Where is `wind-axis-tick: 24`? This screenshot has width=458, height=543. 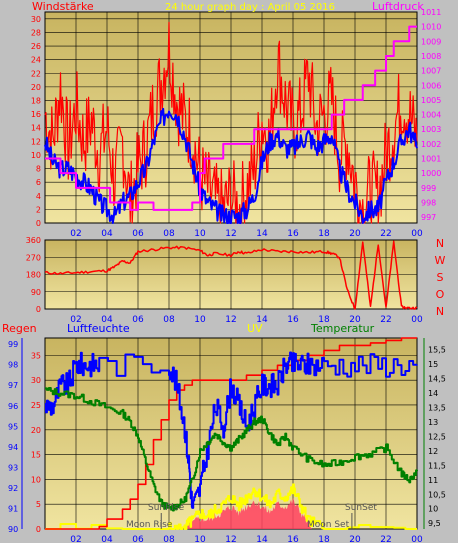
wind-axis-tick: 24 is located at coordinates (36, 60).